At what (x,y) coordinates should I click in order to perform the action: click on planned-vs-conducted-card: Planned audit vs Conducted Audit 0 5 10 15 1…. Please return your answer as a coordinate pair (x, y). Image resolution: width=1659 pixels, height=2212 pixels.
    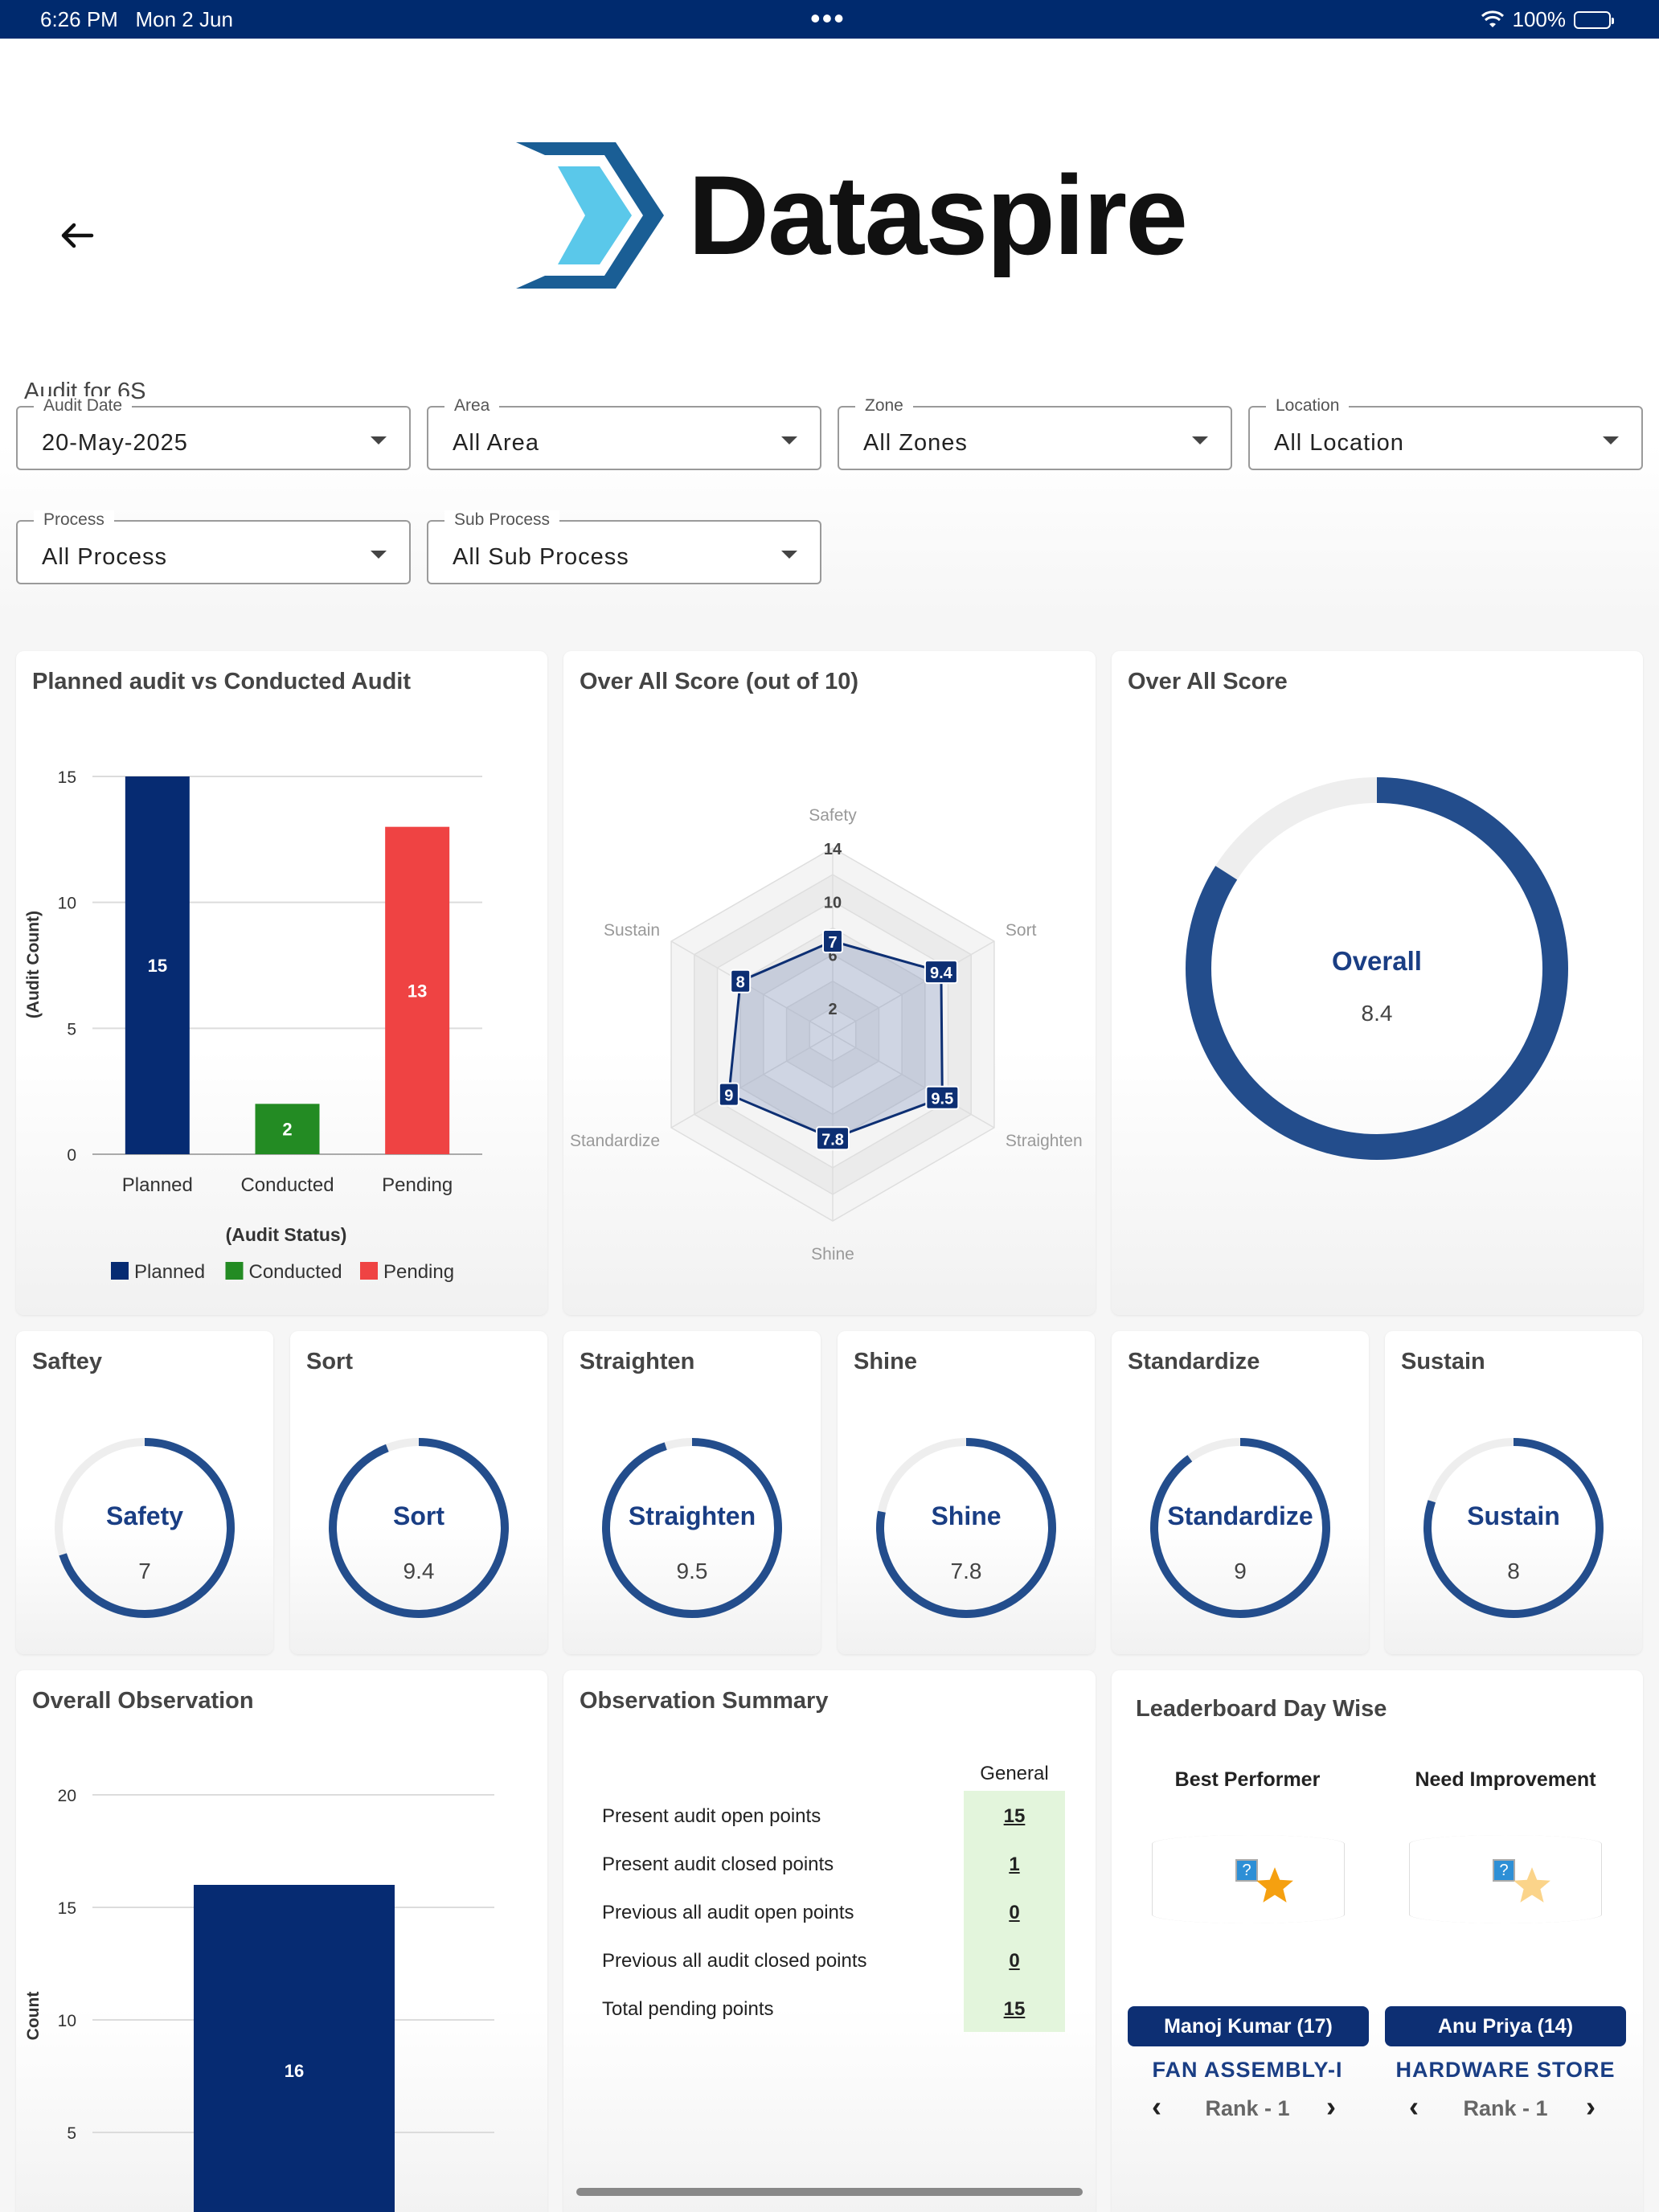
    Looking at the image, I should click on (281, 983).